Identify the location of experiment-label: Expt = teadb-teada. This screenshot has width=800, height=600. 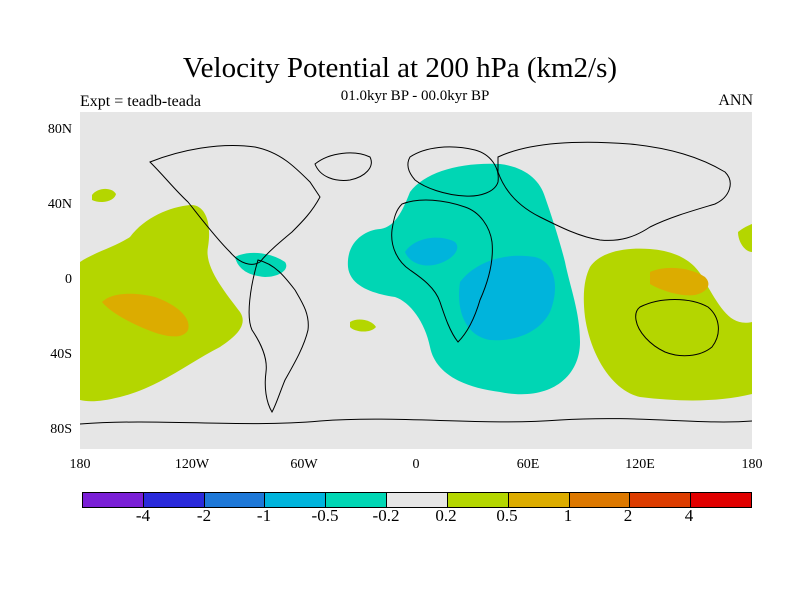
(140, 101).